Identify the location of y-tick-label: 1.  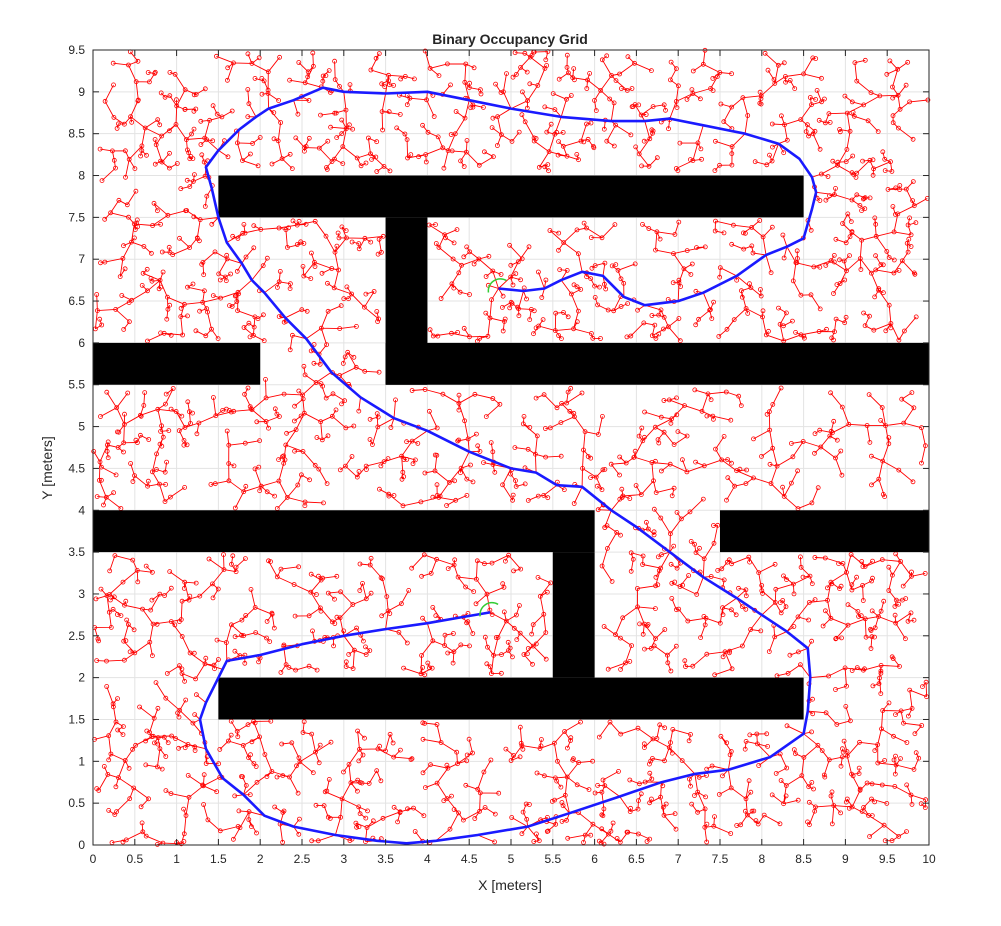
(81, 761).